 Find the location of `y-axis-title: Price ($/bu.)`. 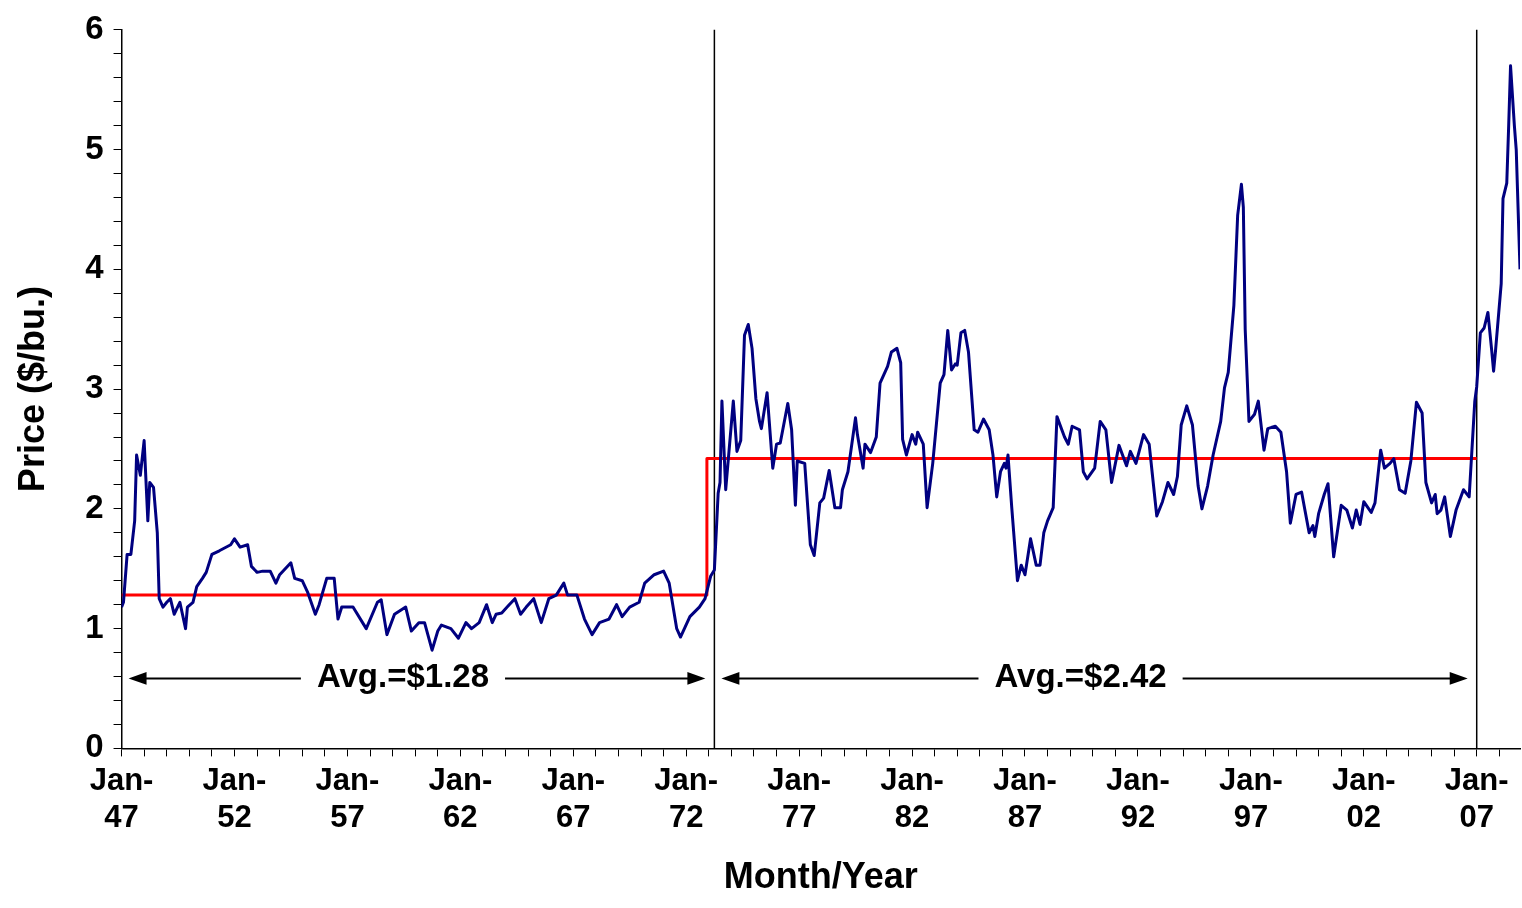

y-axis-title: Price ($/bu.) is located at coordinates (31, 389).